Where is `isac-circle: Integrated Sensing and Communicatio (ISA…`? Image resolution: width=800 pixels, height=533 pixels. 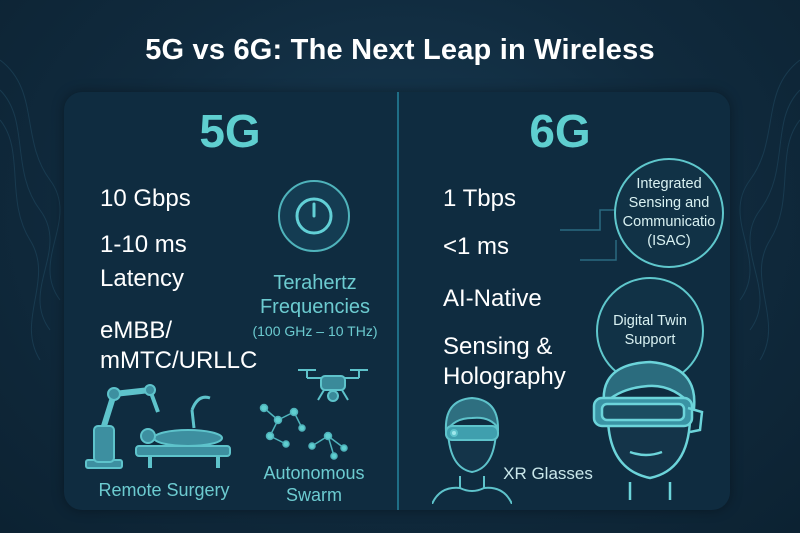
isac-circle: Integrated Sensing and Communicatio (ISA… is located at coordinates (669, 213).